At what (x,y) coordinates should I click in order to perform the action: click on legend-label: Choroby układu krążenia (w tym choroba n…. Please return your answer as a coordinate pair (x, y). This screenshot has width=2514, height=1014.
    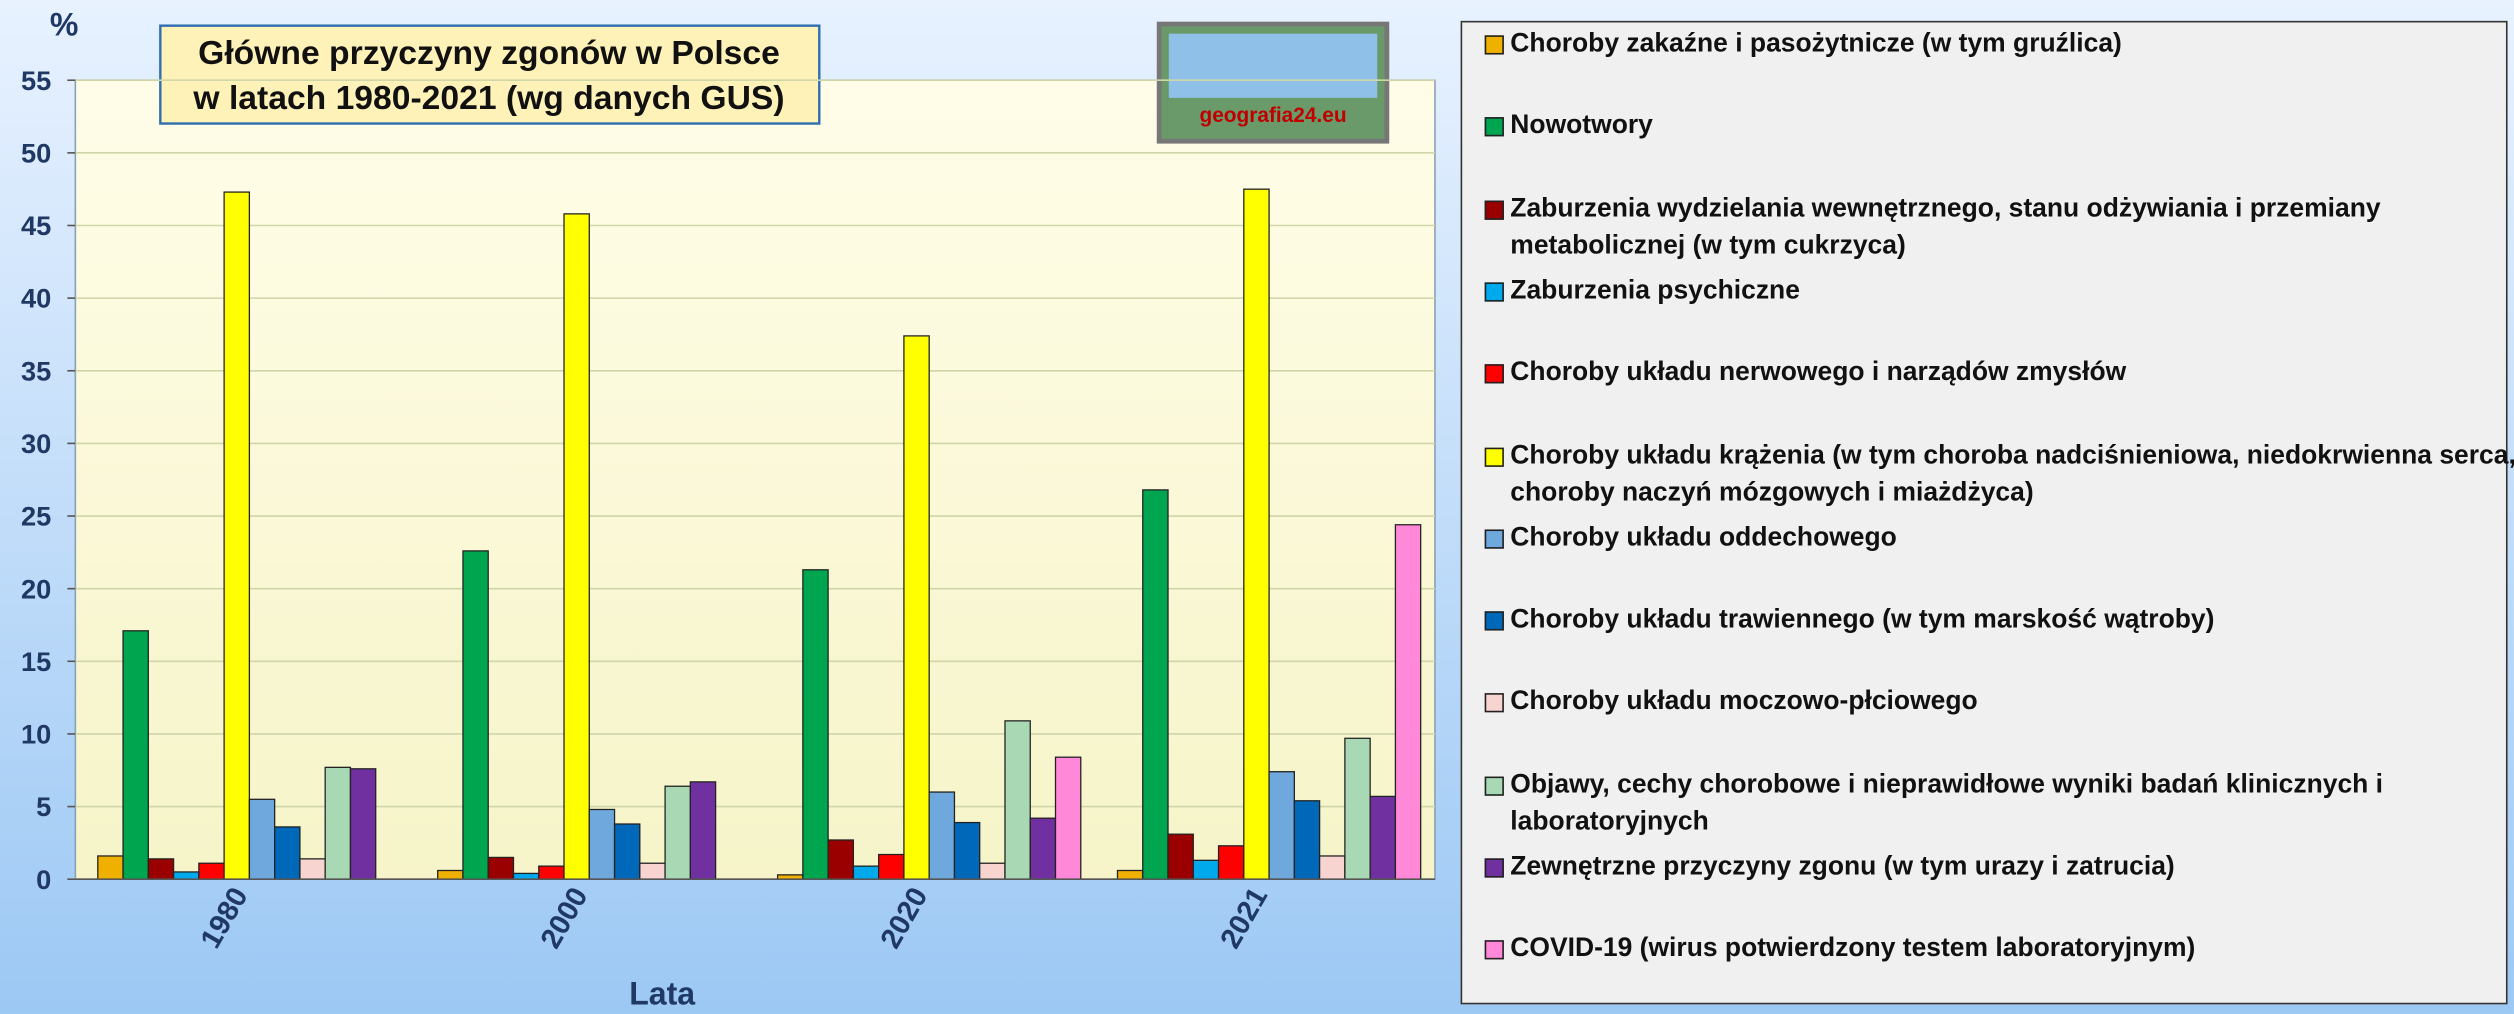
    Looking at the image, I should click on (2012, 473).